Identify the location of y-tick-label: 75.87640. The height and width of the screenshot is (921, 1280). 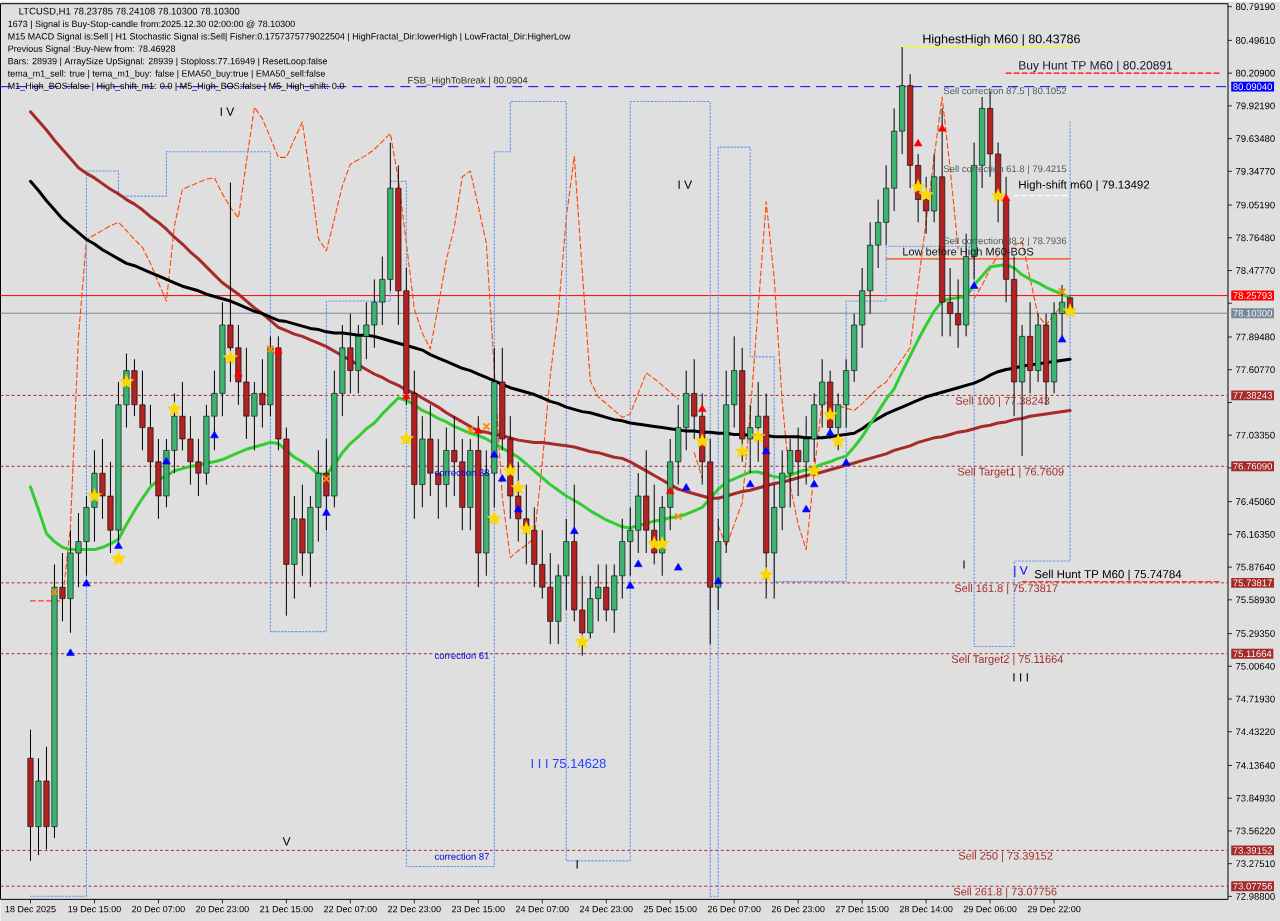
(1255, 567).